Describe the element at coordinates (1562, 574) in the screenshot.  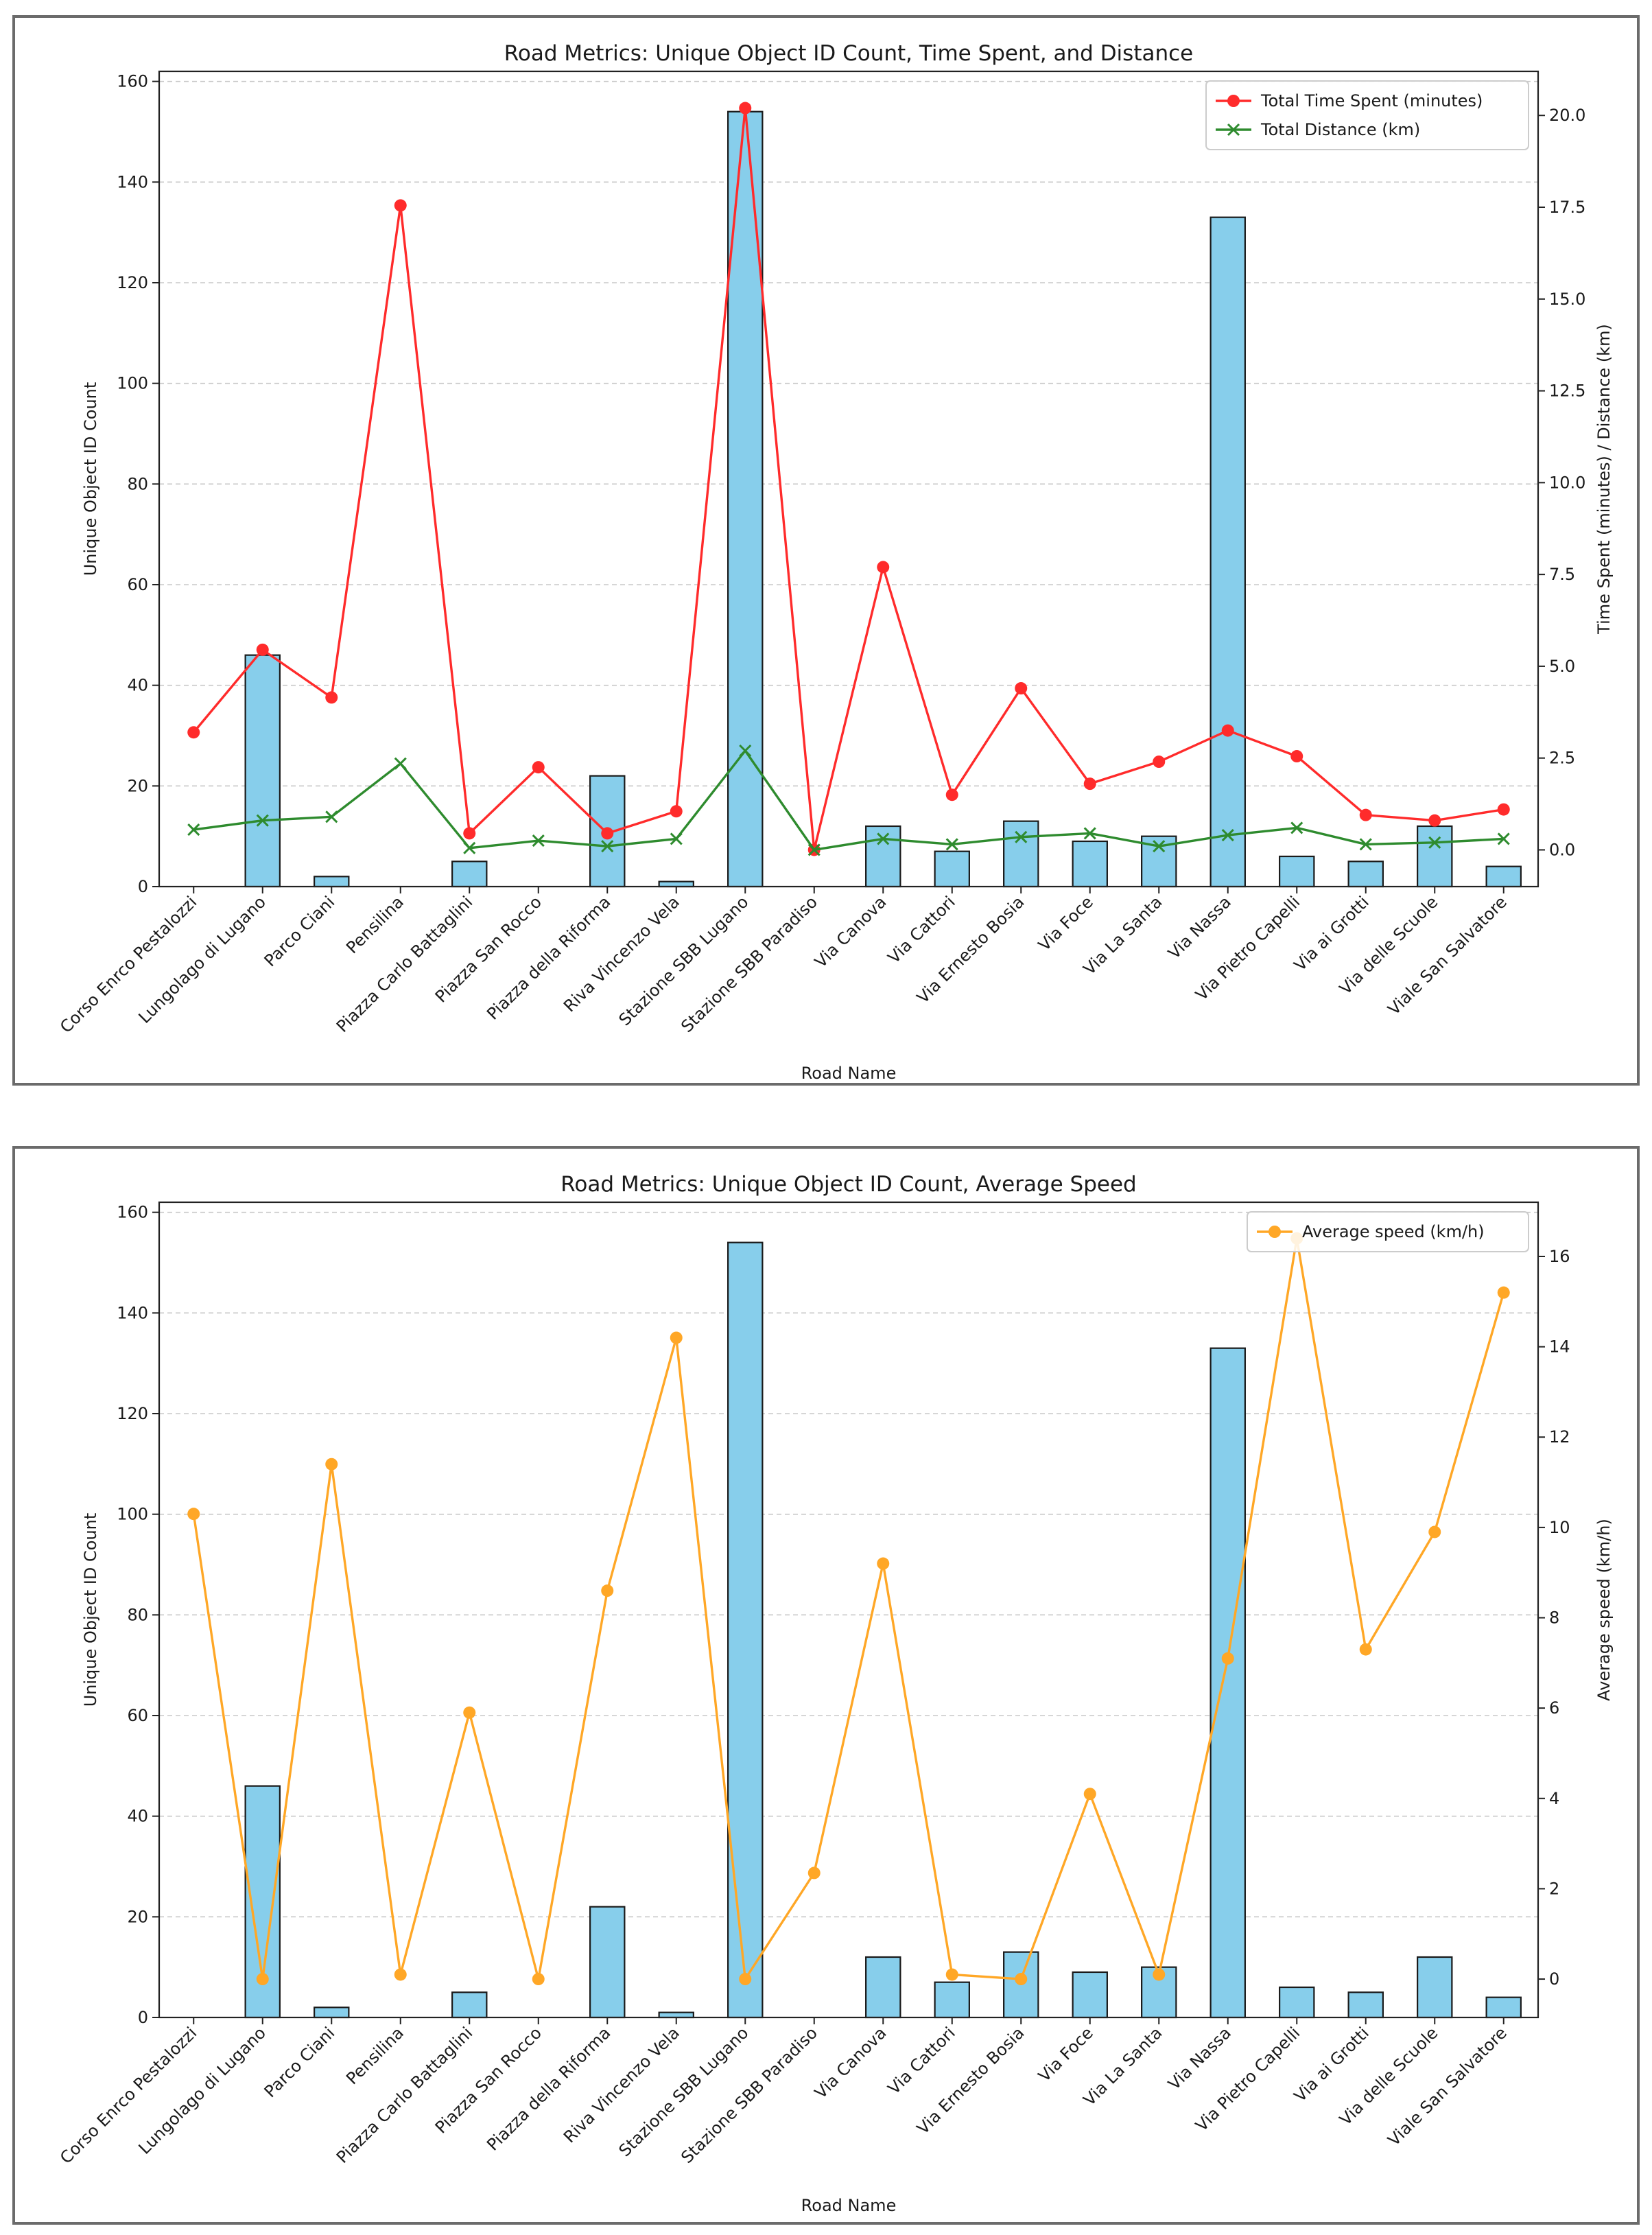
I see `y2-tick-label: 7.5` at that location.